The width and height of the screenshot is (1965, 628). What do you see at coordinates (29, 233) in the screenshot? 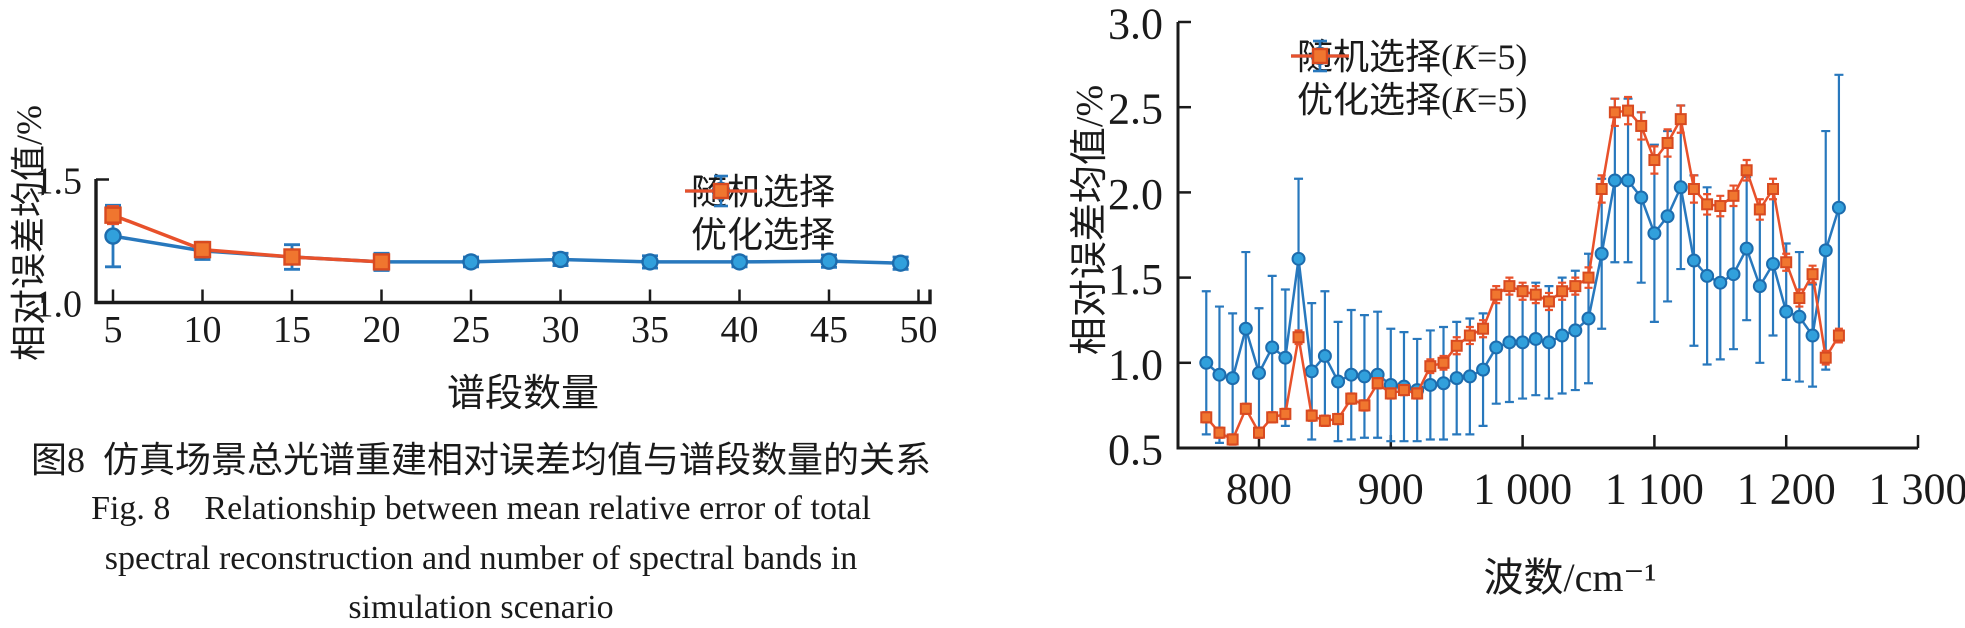
I see `left-y-axis-label: 相对误差均值/%` at bounding box center [29, 233].